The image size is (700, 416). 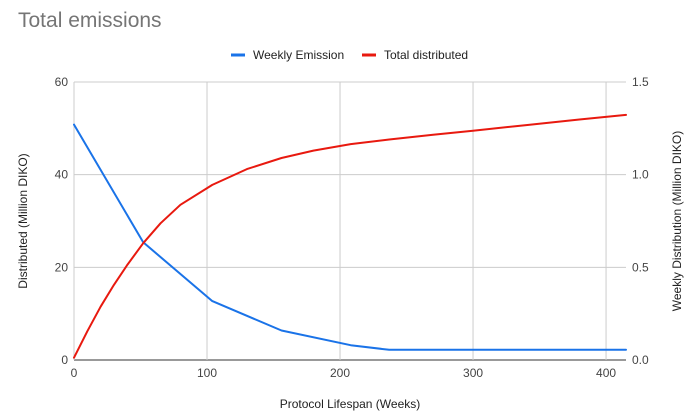 What do you see at coordinates (473, 373) in the screenshot?
I see `x-tick-label: 300` at bounding box center [473, 373].